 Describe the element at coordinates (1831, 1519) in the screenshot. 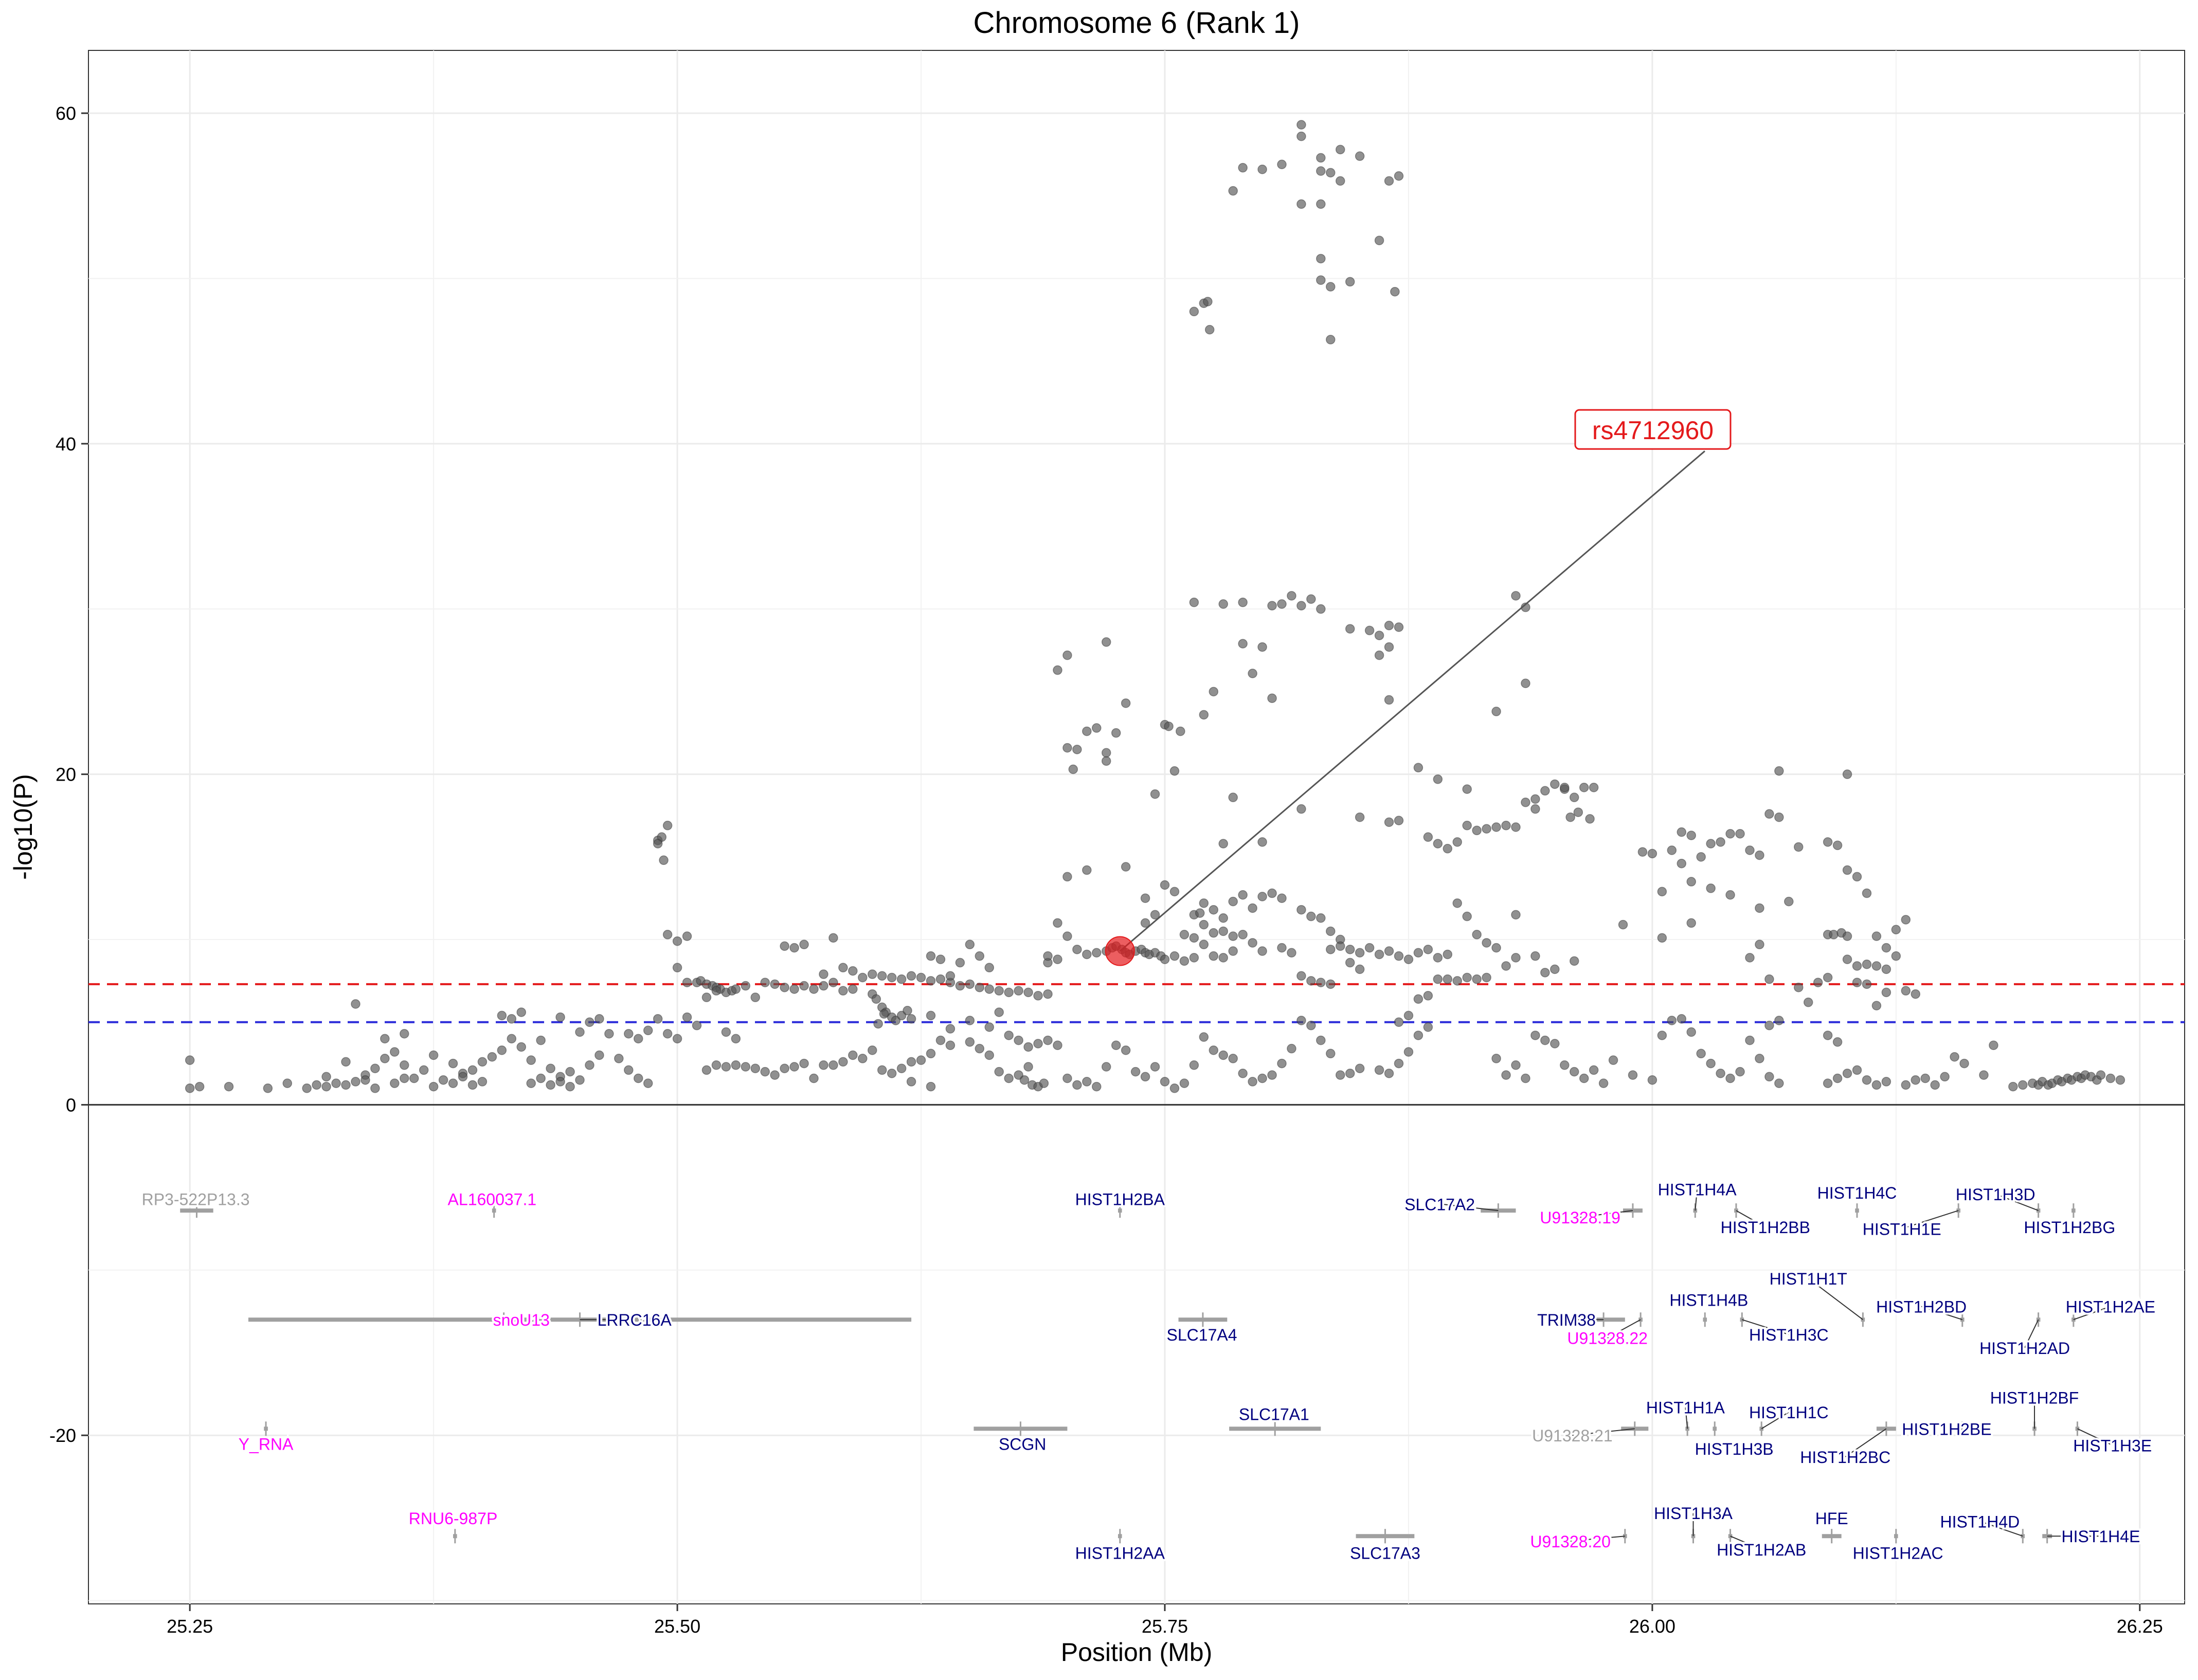

I see `gene-label: HFE` at that location.